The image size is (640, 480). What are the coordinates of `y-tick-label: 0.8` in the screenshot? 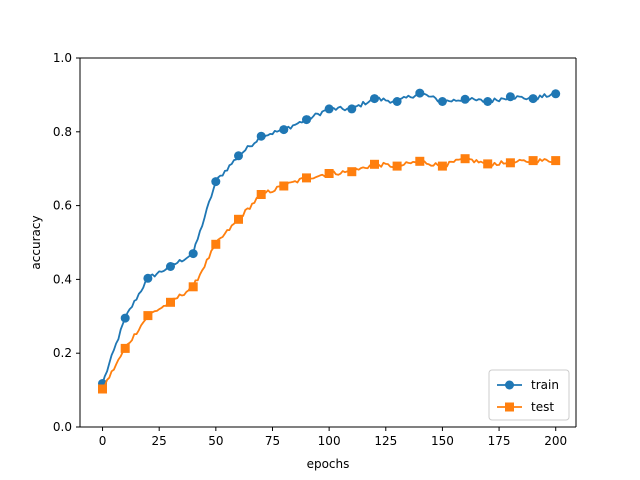 It's located at (62, 132).